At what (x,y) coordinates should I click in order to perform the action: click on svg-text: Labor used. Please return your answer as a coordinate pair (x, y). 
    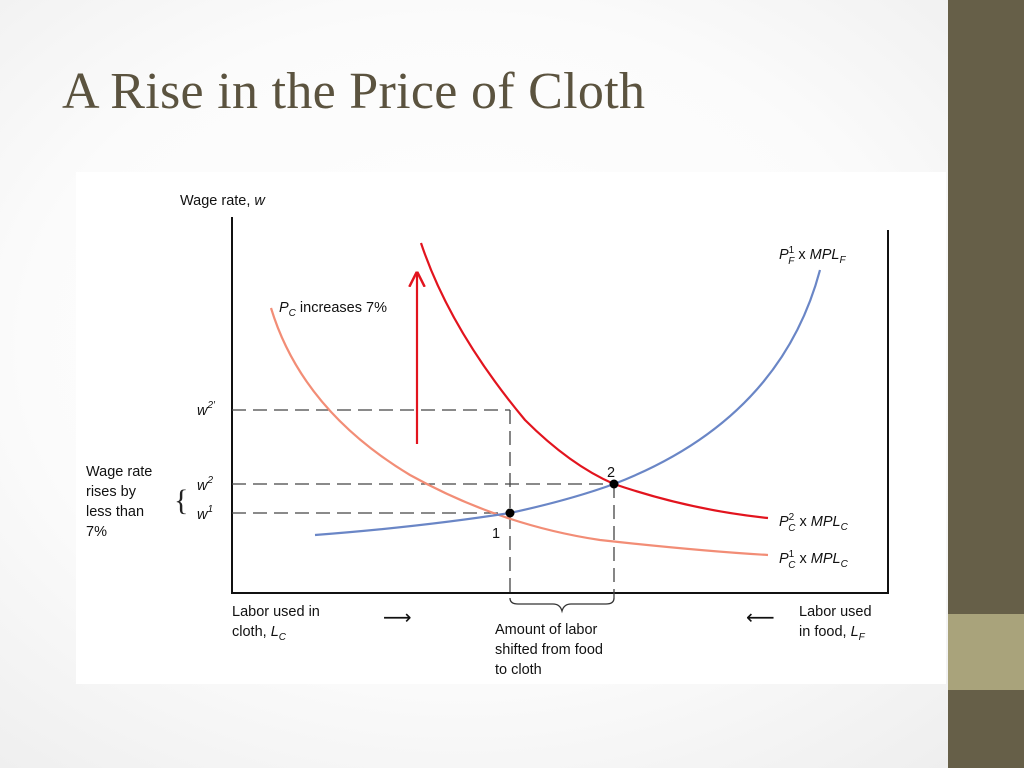
    Looking at the image, I should click on (835, 612).